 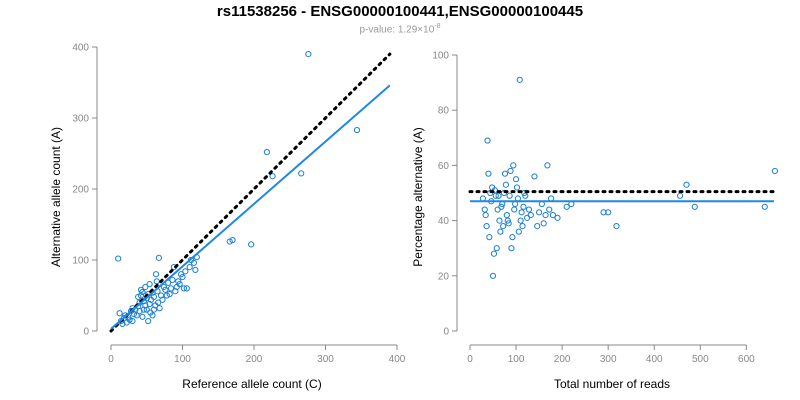 I want to click on y-axis-title: Percentage alternative (A), so click(x=418, y=196).